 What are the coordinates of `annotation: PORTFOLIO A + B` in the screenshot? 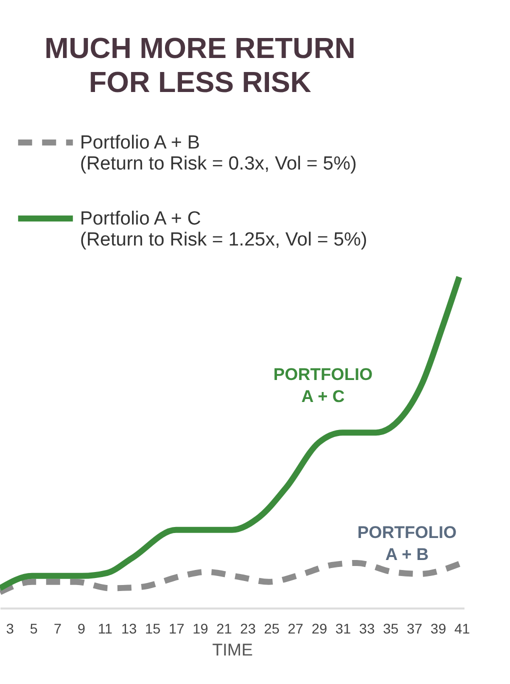 It's located at (407, 543).